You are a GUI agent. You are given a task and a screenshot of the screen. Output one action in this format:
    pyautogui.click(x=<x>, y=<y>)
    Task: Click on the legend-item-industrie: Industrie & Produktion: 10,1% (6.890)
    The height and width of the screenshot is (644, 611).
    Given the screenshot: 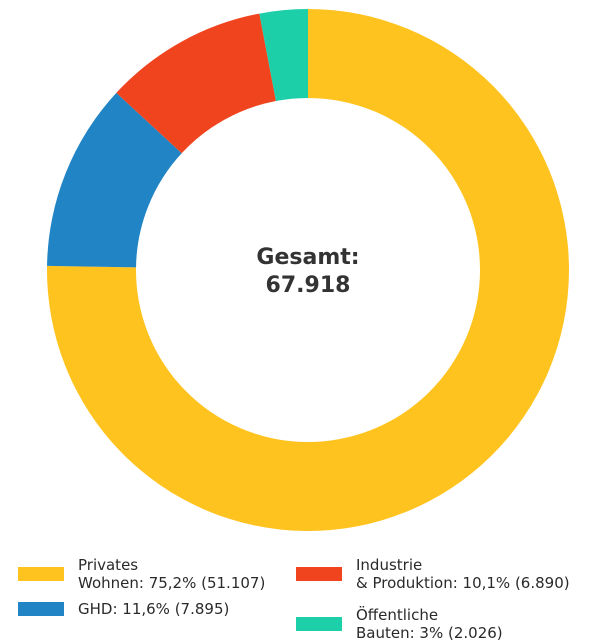 What is the action you would take?
    pyautogui.click(x=433, y=574)
    